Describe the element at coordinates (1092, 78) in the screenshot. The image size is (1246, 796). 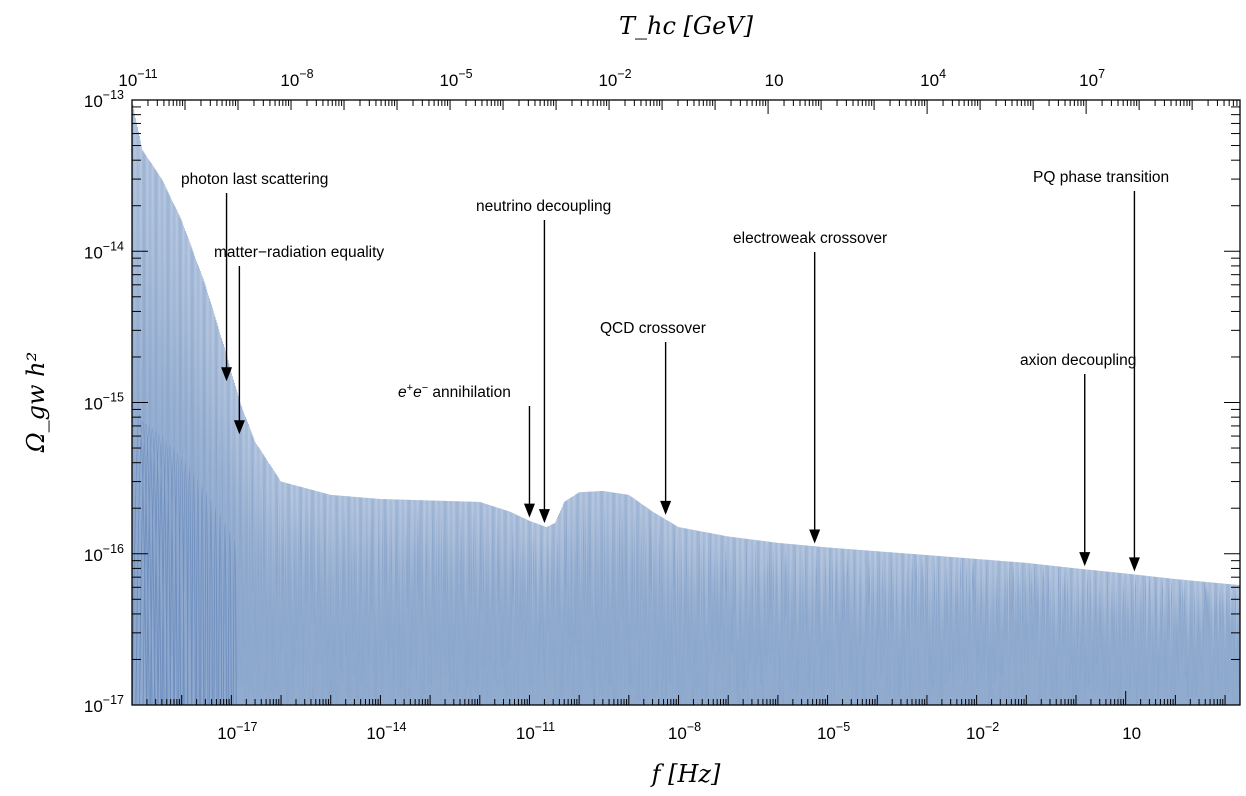
I see `top-x-tick-label: 10⁷` at that location.